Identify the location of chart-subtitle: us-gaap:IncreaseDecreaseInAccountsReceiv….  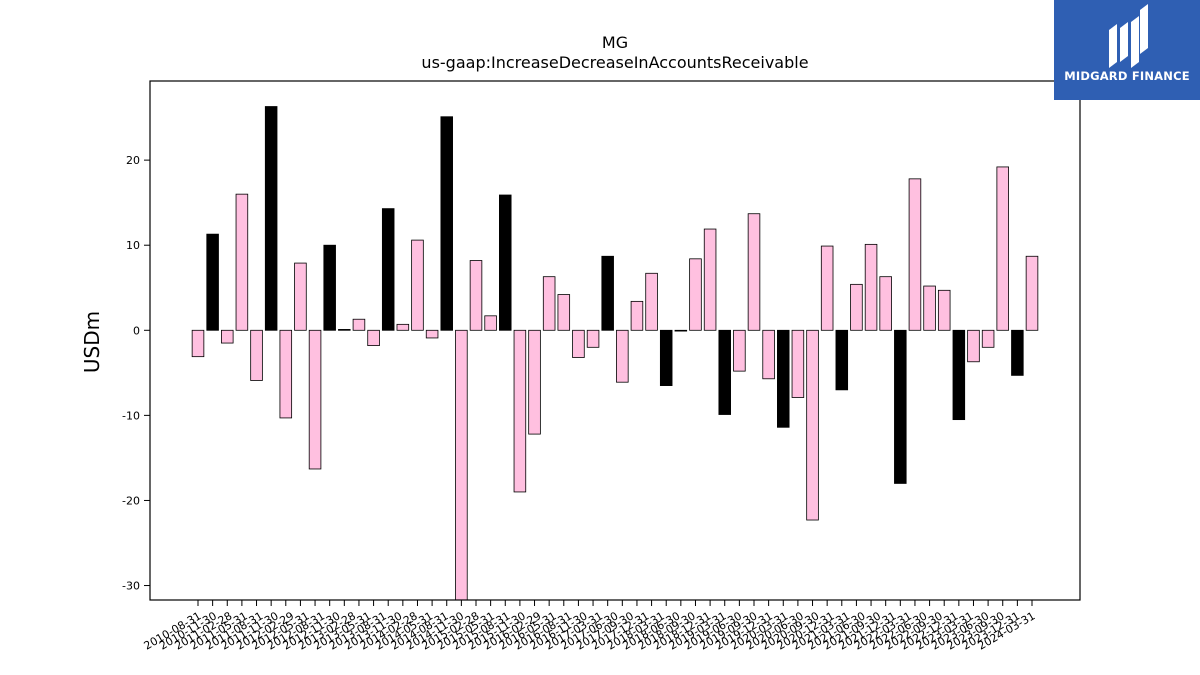
(614, 62).